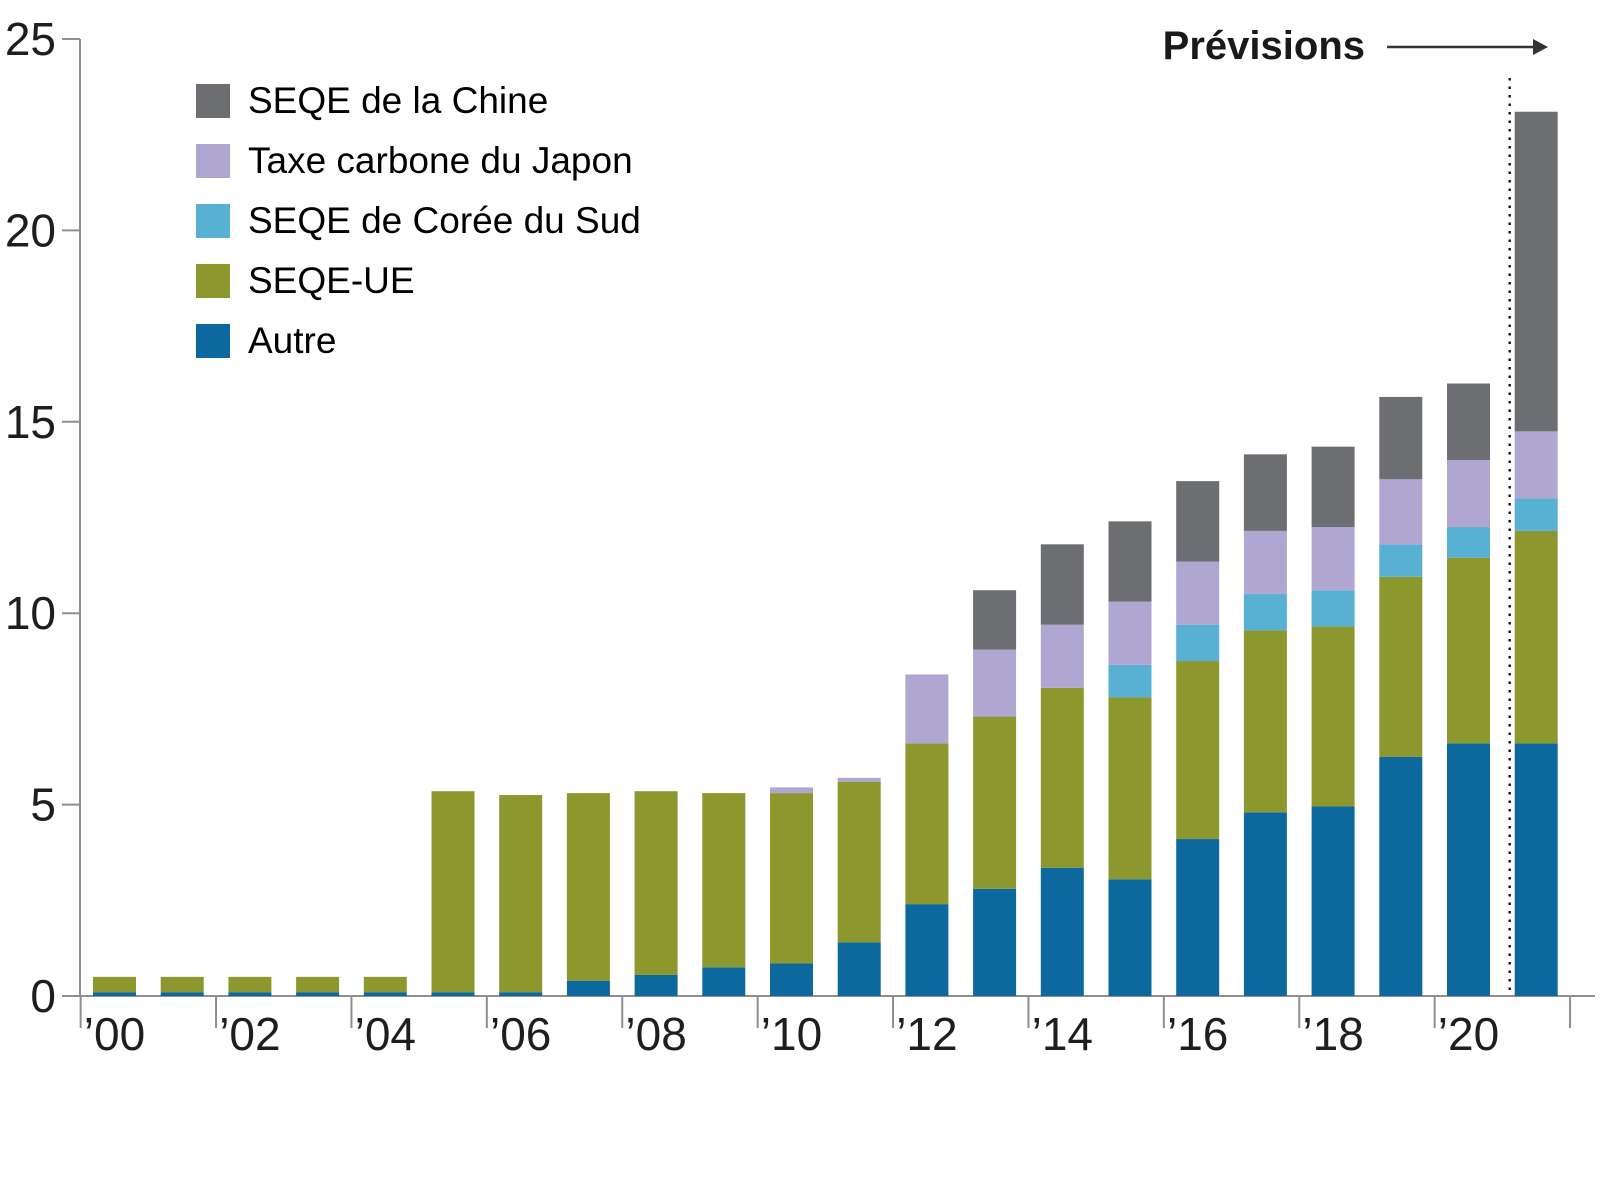 This screenshot has width=1600, height=1200. Describe the element at coordinates (791, 878) in the screenshot. I see `bar-segment-2010-seqe-ue` at that location.